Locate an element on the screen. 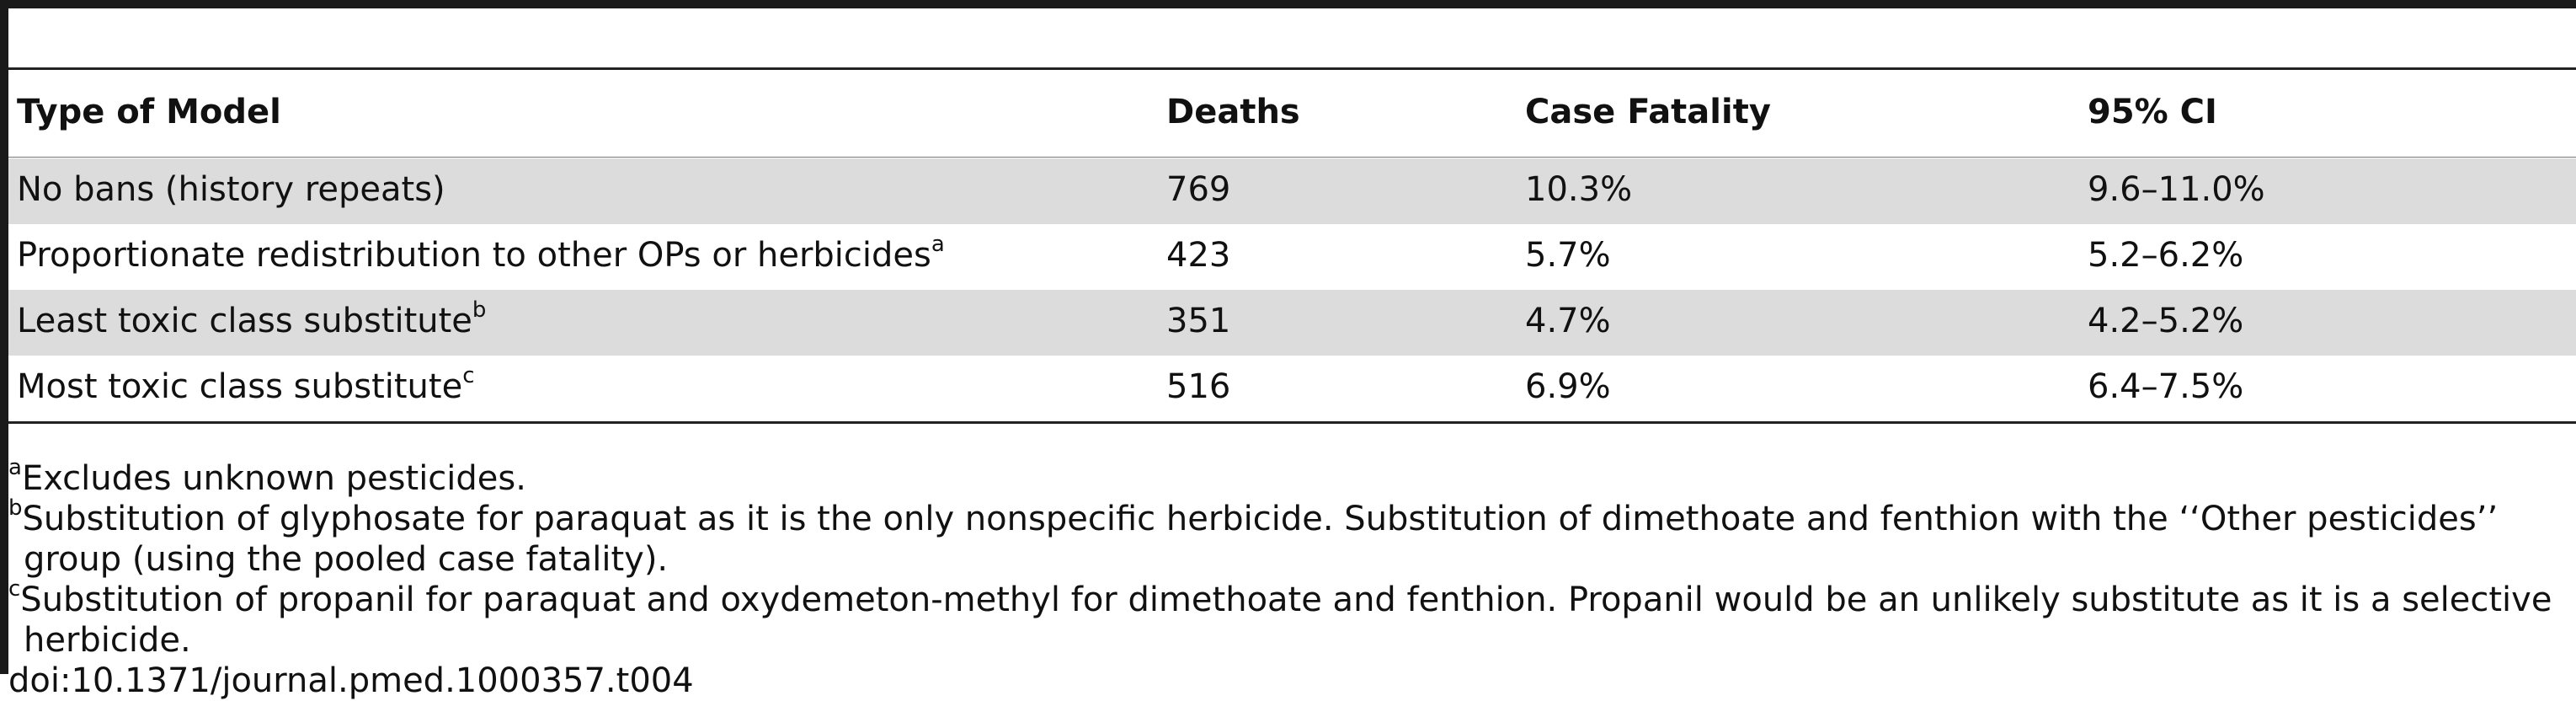 This screenshot has height=701, width=2576. model-label: No bans (history repeats) is located at coordinates (231, 189).